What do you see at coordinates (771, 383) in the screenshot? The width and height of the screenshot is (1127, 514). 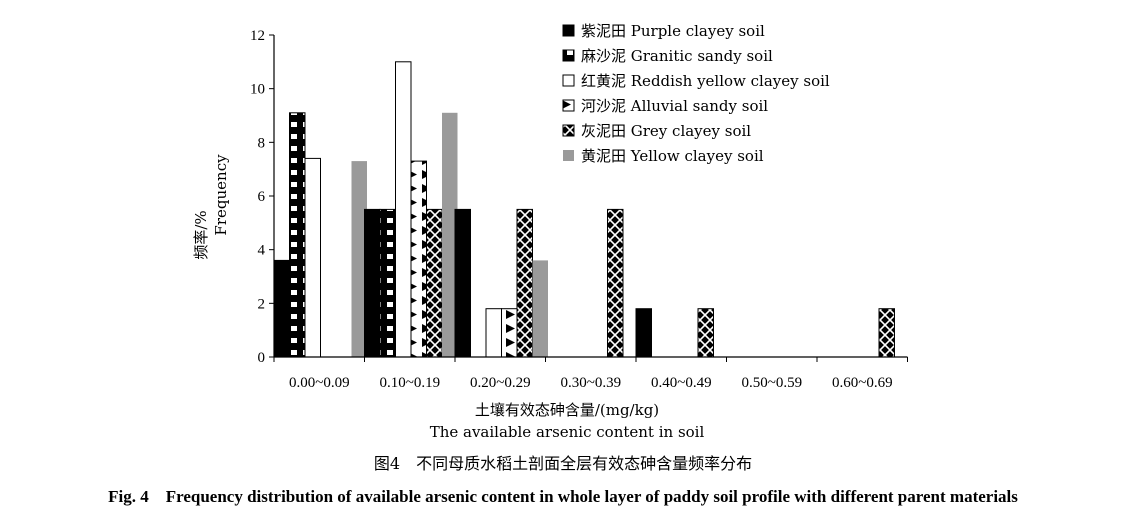 I see `x-tick-label: 0.50~0.59` at bounding box center [771, 383].